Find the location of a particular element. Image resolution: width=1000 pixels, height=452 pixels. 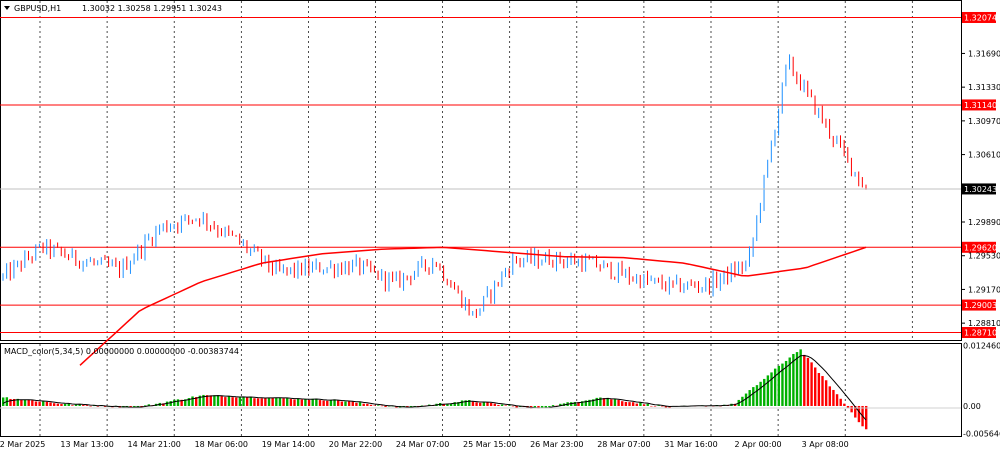

macd-signal-line is located at coordinates (434, 387).